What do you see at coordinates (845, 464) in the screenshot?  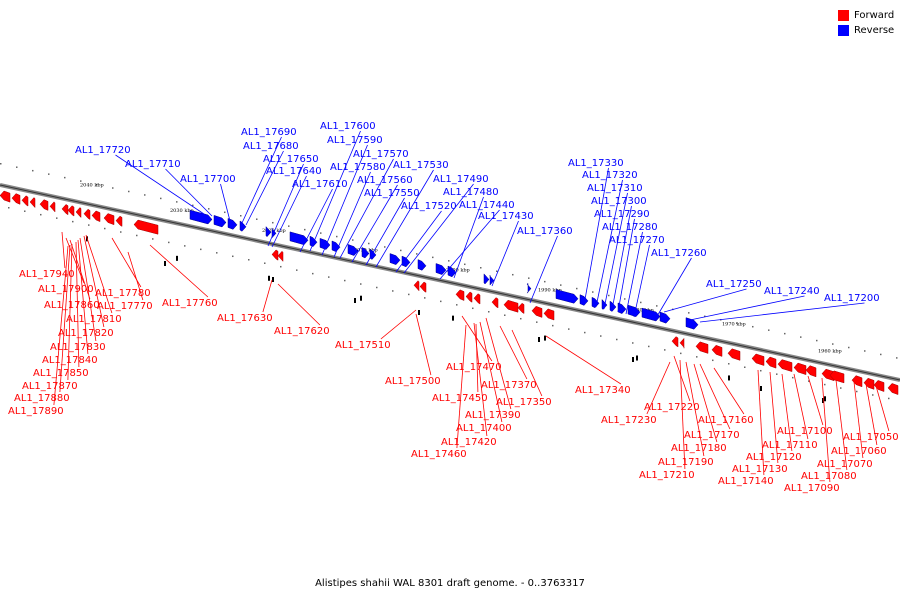 I see `forward-gene-label: AL1_17070` at bounding box center [845, 464].